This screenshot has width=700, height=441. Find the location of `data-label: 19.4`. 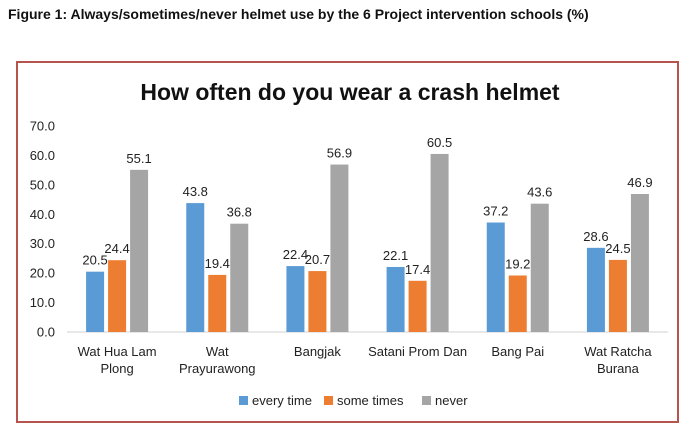

data-label: 19.4 is located at coordinates (217, 263).